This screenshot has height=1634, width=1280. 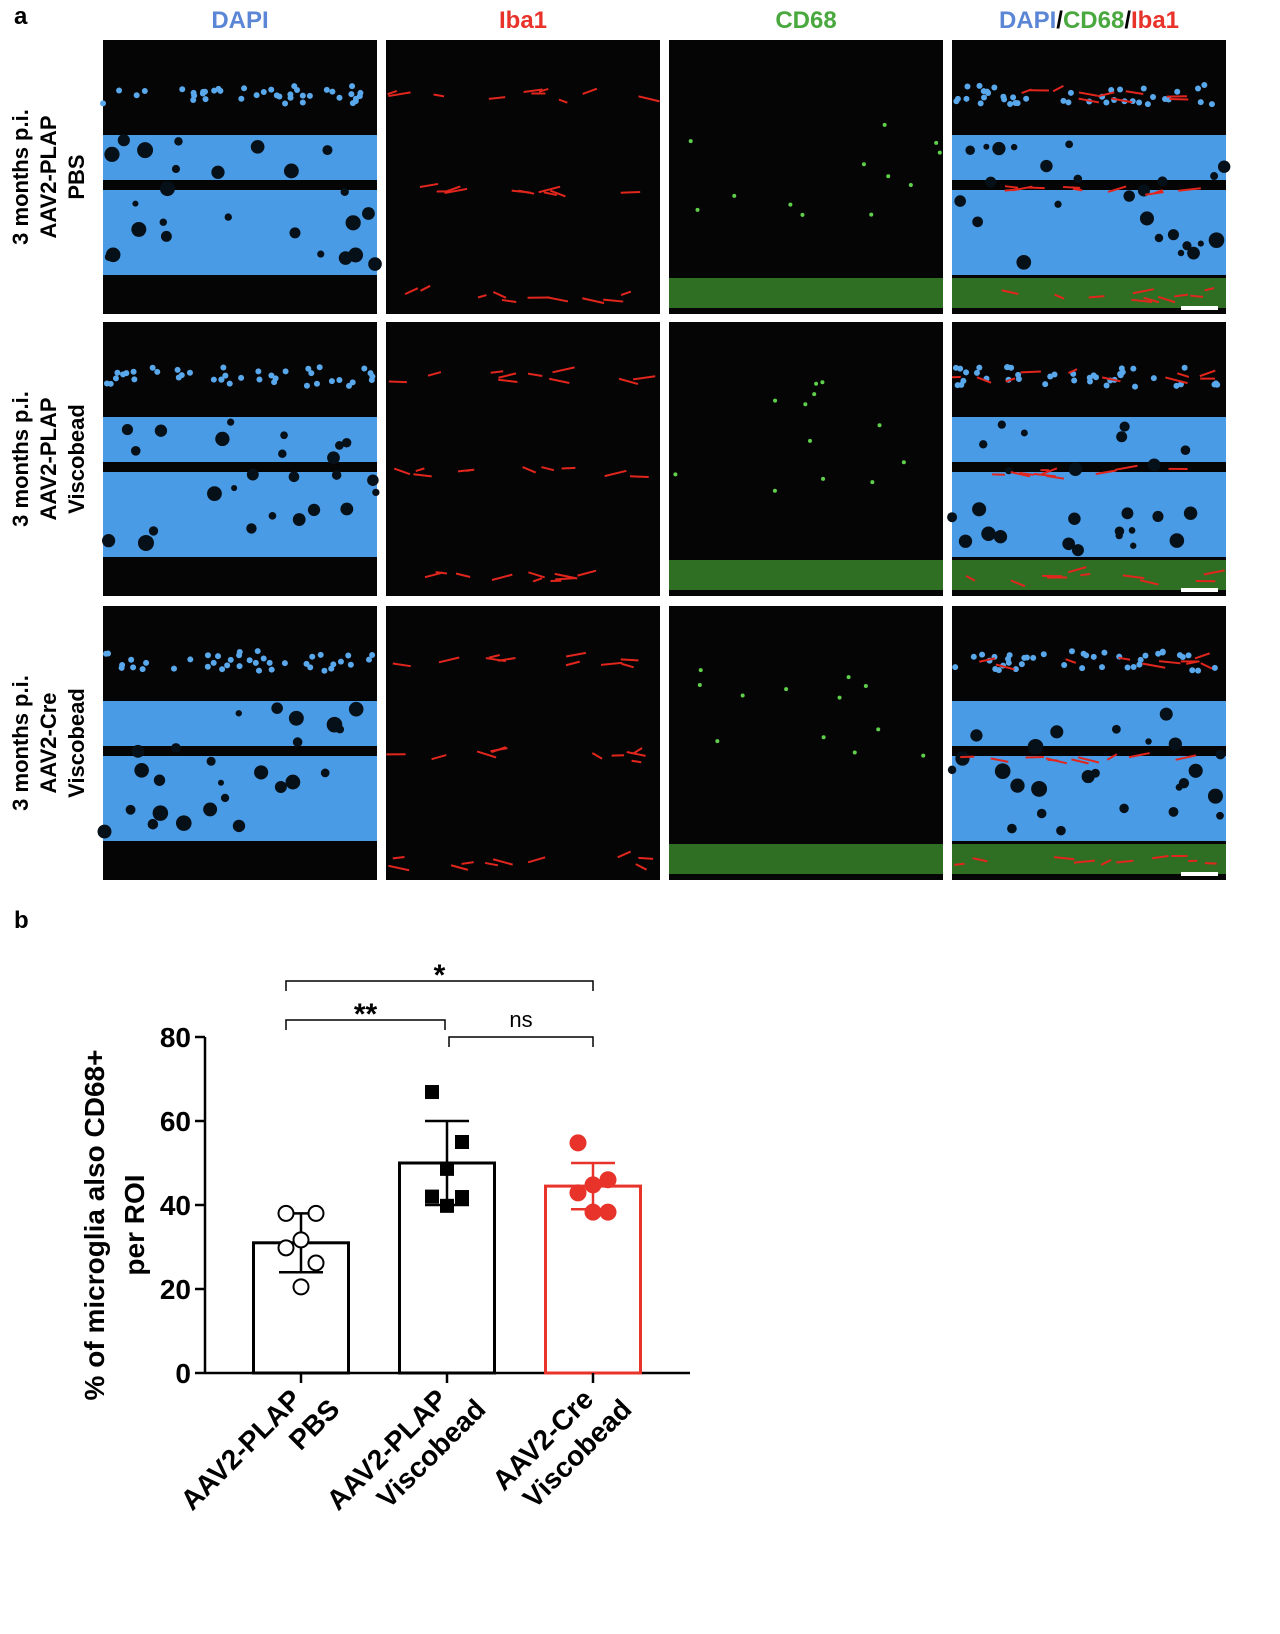 What do you see at coordinates (523, 743) in the screenshot?
I see `micrograph` at bounding box center [523, 743].